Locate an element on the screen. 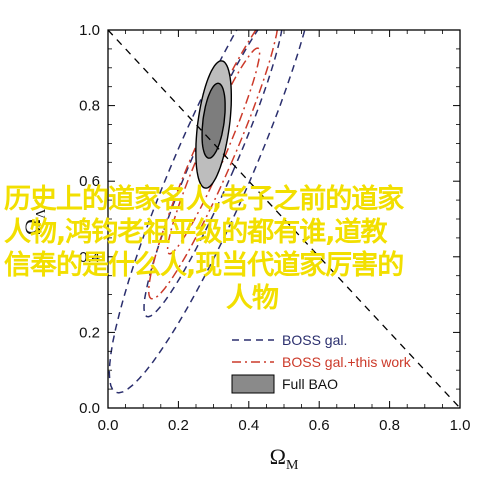 The width and height of the screenshot is (500, 484). legend-label-1: BOSS gal.+this work is located at coordinates (347, 362).